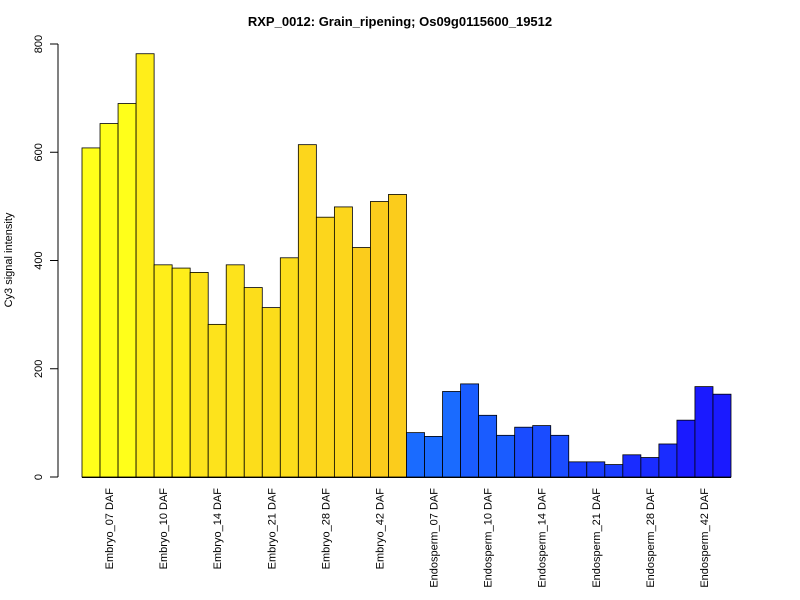  Describe the element at coordinates (39, 477) in the screenshot. I see `y-tick-label: 0` at that location.